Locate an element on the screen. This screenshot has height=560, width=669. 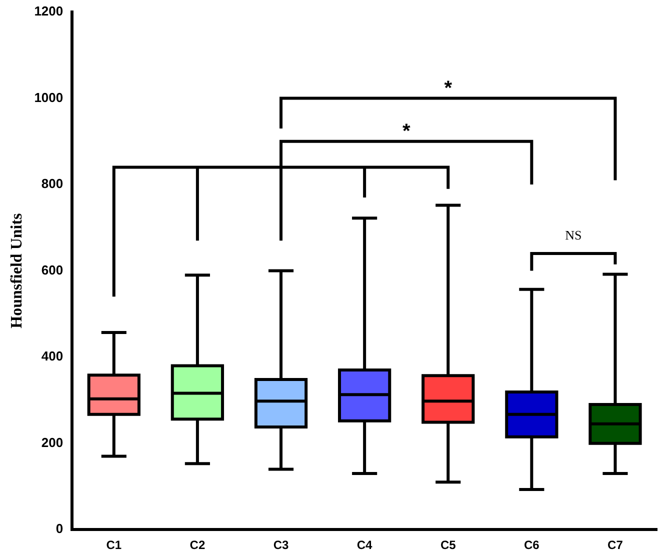
x-tick-label: C3 is located at coordinates (281, 545).